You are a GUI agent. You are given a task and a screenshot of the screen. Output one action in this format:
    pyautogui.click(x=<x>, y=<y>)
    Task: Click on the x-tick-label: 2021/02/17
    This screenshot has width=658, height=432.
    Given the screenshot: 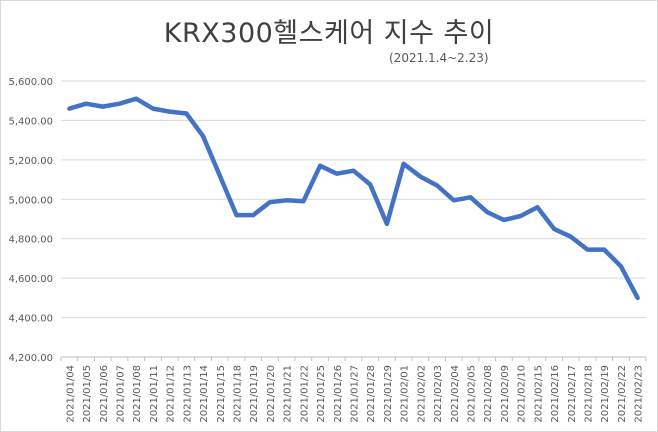 What is the action you would take?
    pyautogui.click(x=572, y=394)
    